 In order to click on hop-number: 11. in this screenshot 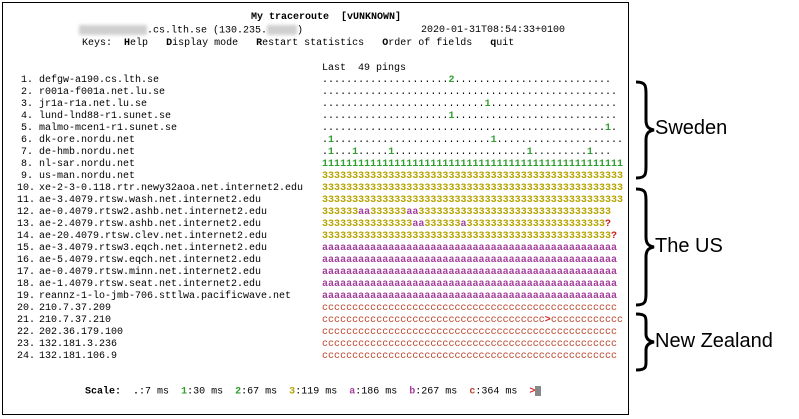, I will do `click(26, 200)`.